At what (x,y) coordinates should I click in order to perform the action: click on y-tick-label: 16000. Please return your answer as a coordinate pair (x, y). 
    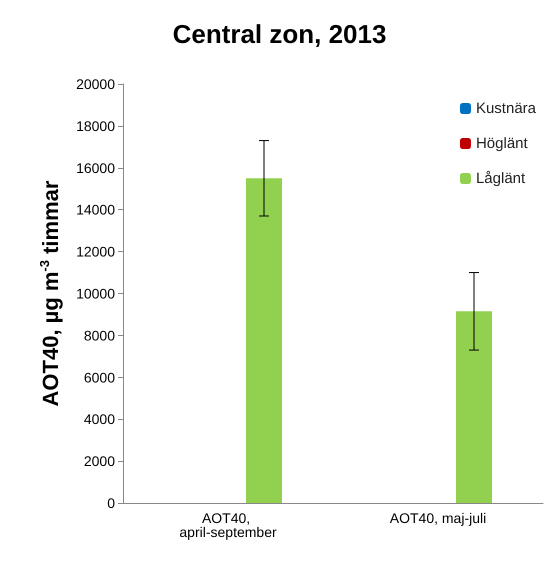
    Looking at the image, I should click on (96, 168).